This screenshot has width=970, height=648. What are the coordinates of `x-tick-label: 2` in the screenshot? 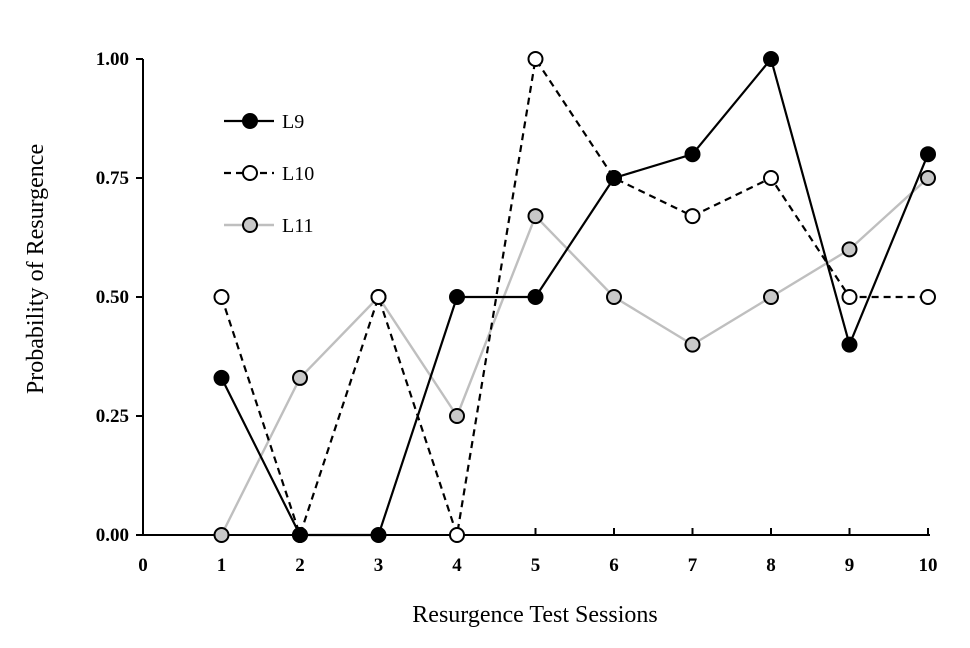 It's located at (300, 565).